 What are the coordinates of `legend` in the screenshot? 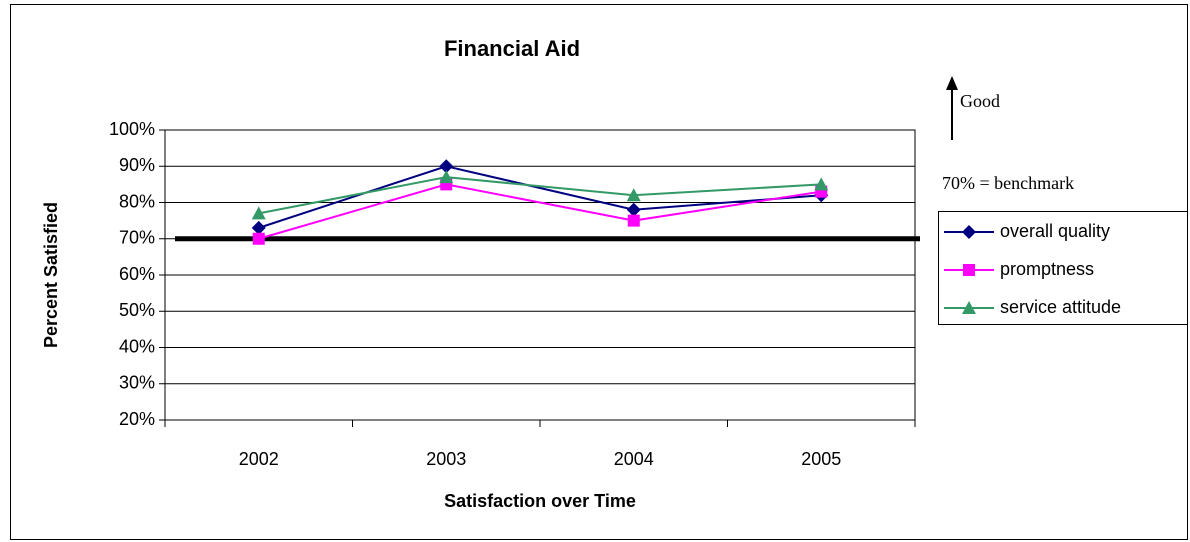 It's located at (1063, 268).